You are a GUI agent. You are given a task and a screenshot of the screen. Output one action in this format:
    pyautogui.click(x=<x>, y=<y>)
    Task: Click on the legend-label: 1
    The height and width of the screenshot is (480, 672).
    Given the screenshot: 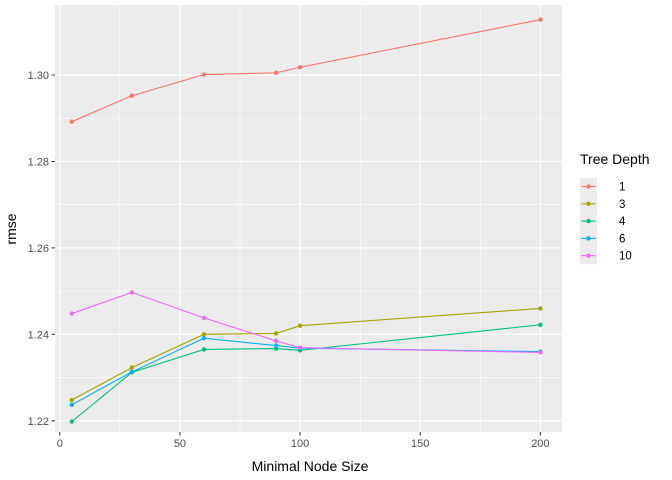 What is the action you would take?
    pyautogui.click(x=622, y=188)
    